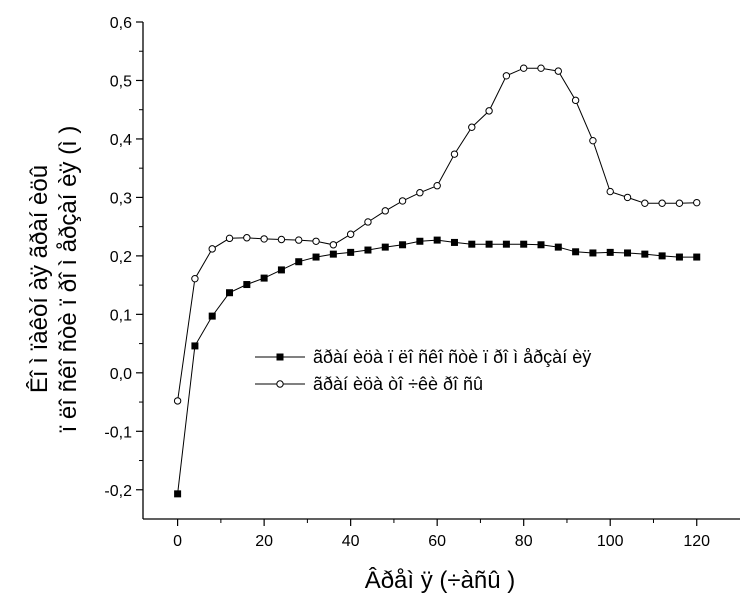 The image size is (751, 601). Describe the element at coordinates (121, 257) in the screenshot. I see `y-tick-label: 0,2` at that location.